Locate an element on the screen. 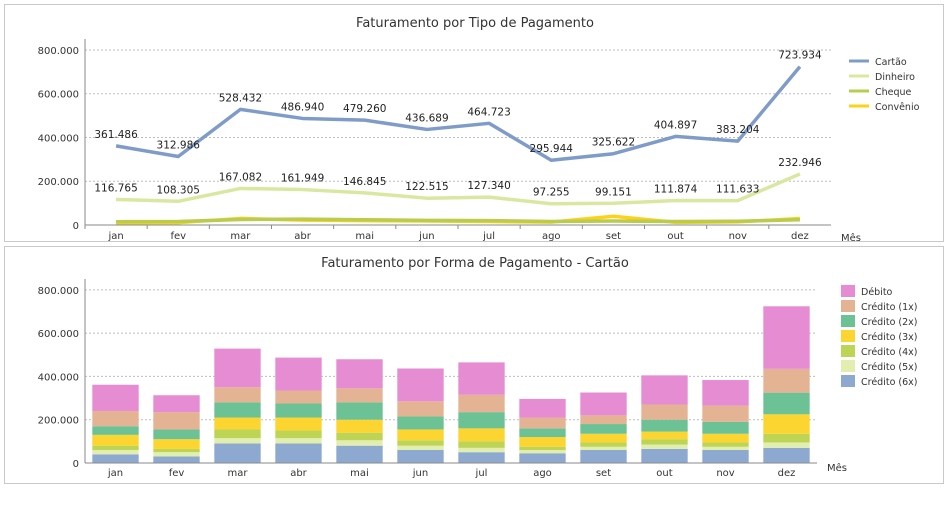 The height and width of the screenshot is (508, 950). data-label: 464.723 is located at coordinates (488, 112).